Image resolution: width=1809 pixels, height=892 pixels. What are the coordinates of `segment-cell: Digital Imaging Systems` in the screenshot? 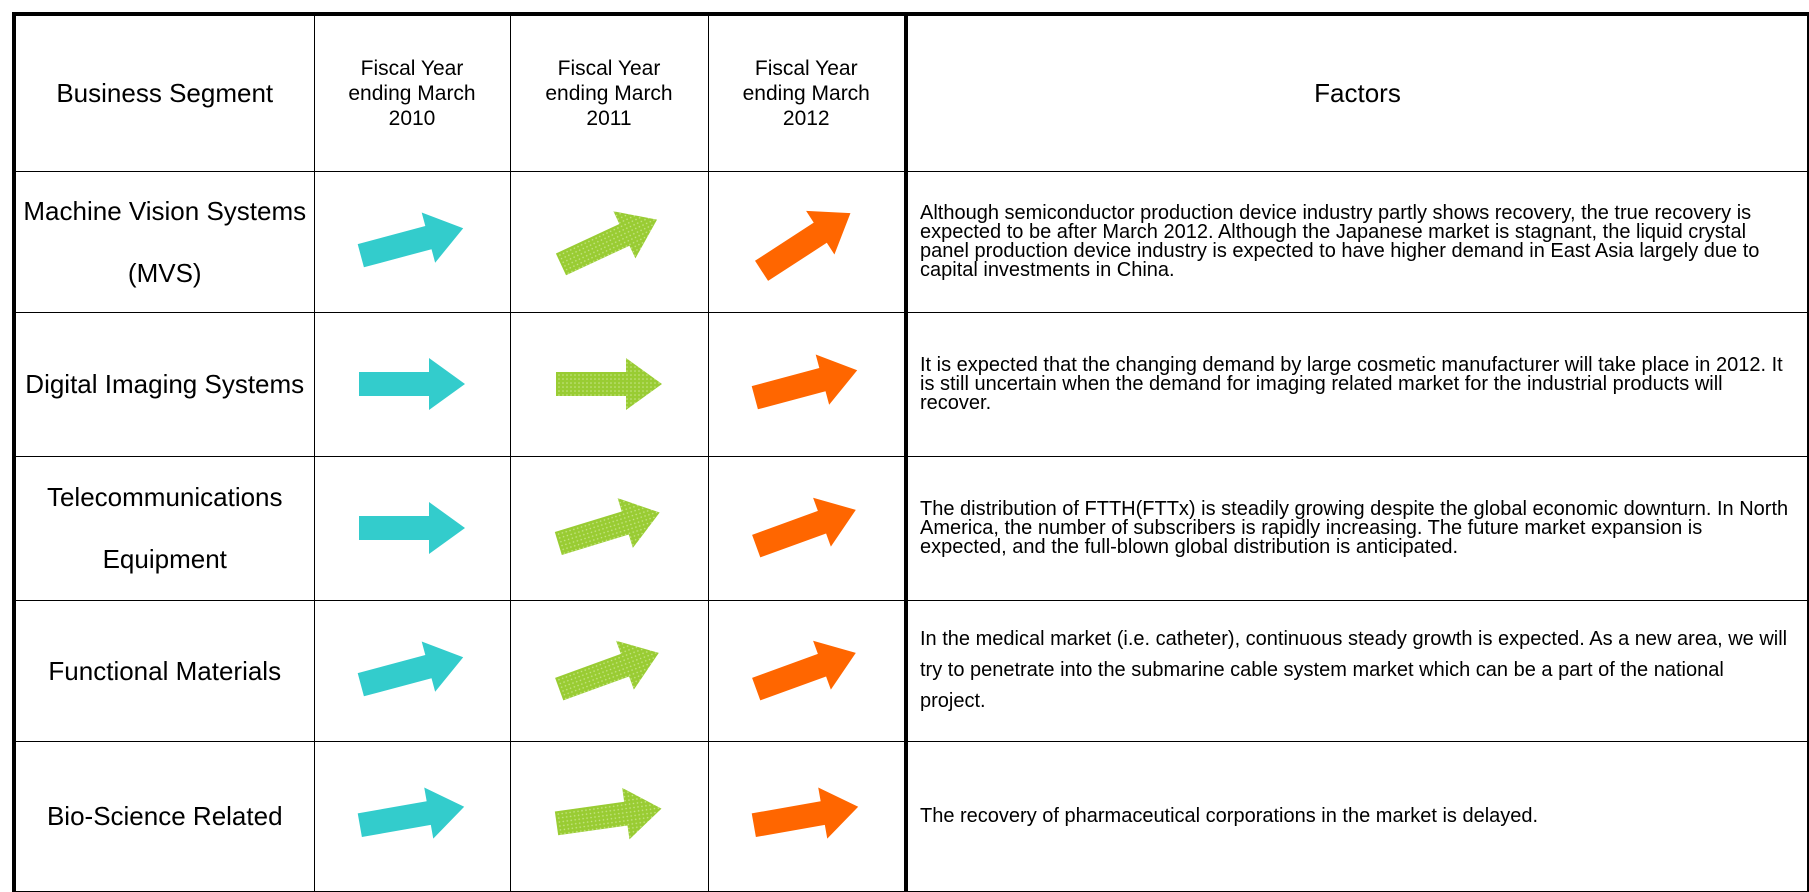 It's located at (164, 384).